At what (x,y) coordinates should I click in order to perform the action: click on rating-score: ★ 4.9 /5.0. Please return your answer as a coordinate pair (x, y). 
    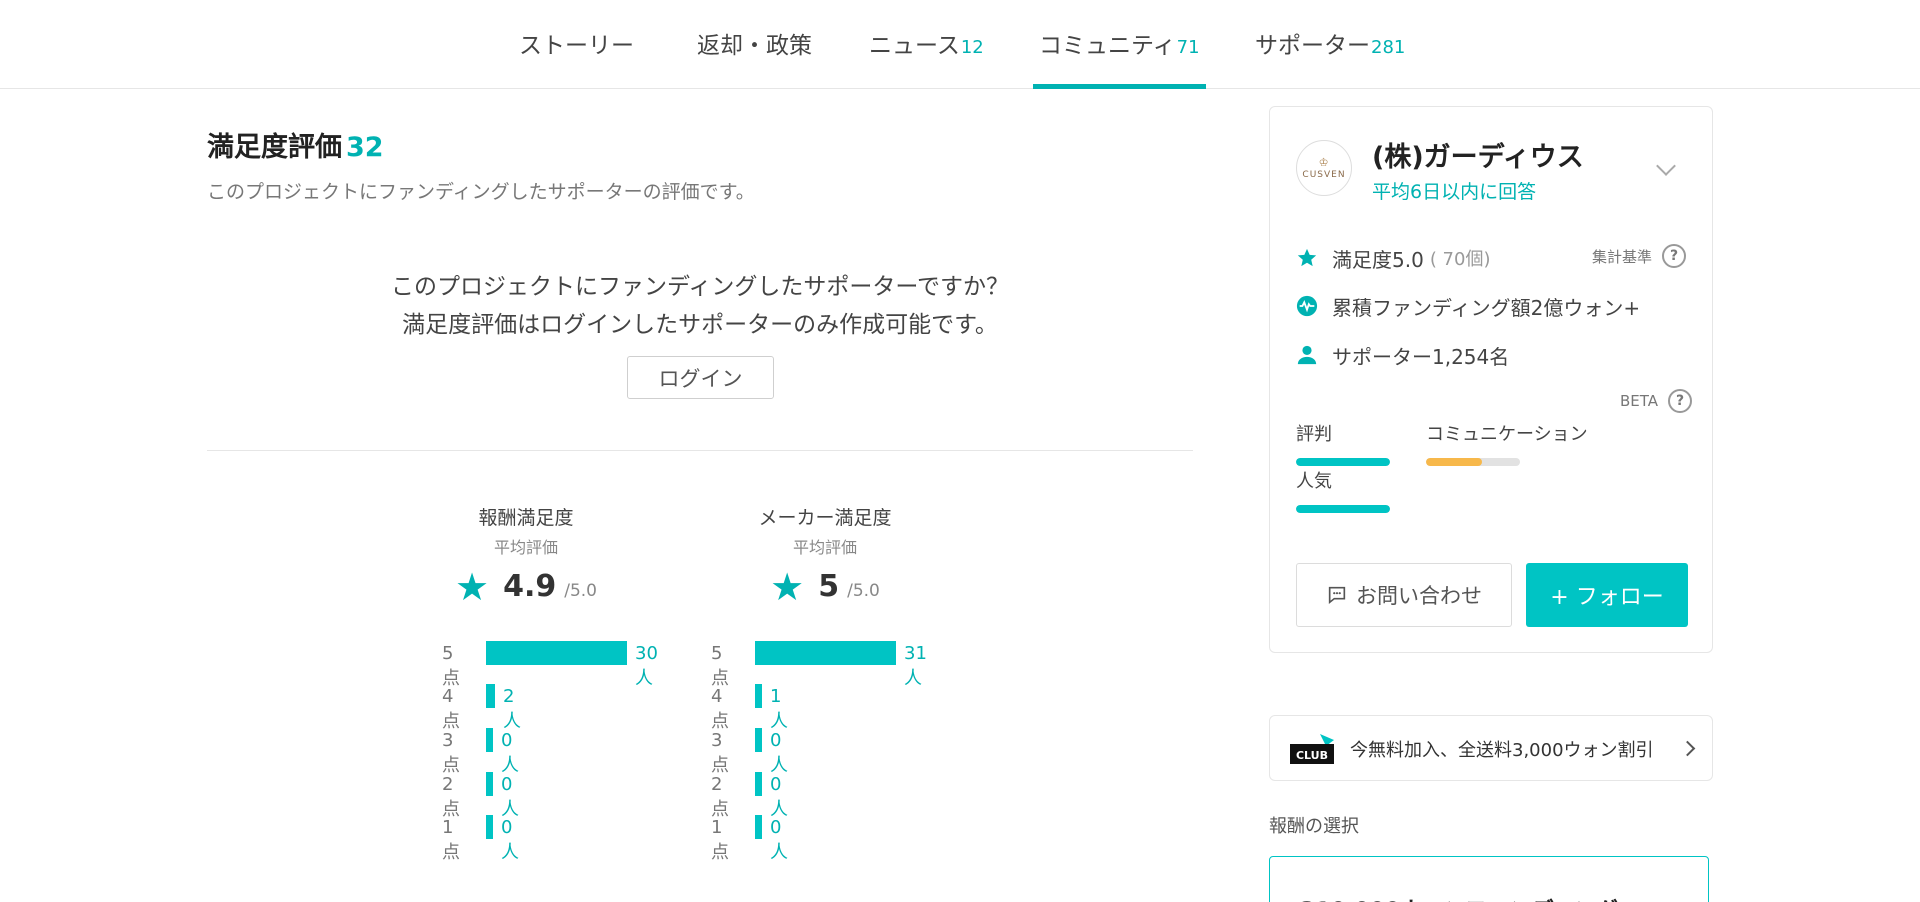
    Looking at the image, I should click on (526, 586).